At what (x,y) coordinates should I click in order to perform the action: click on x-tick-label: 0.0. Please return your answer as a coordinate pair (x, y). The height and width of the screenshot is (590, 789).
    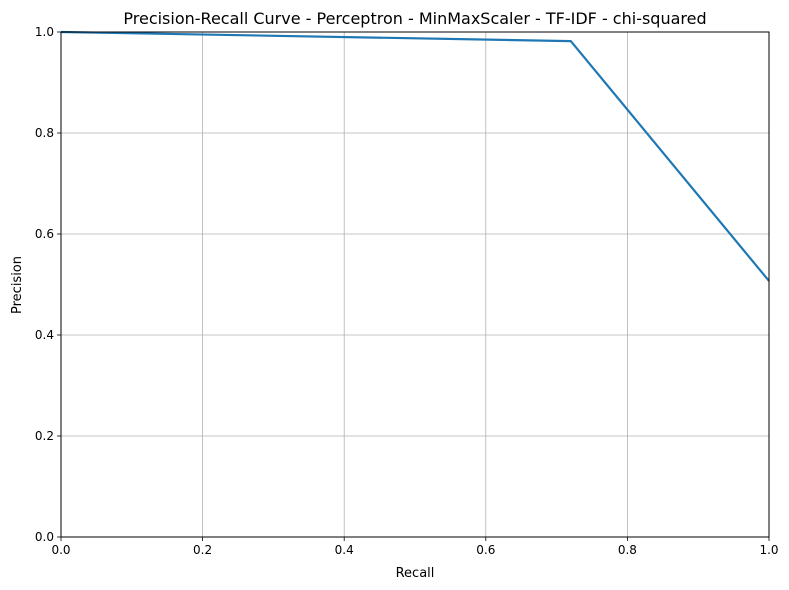
    Looking at the image, I should click on (60, 550).